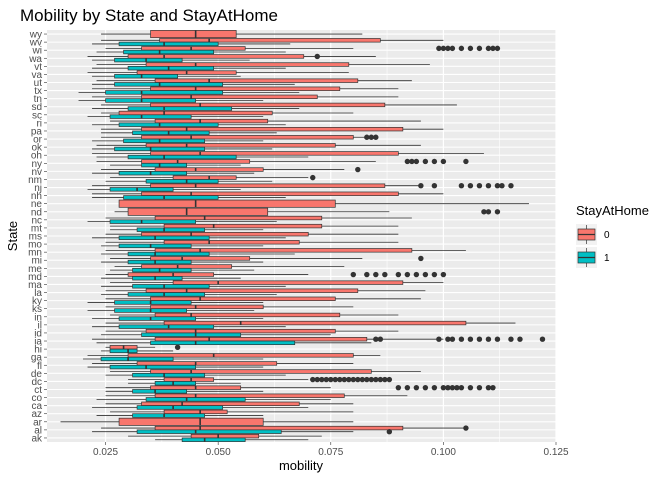 Image resolution: width=672 pixels, height=480 pixels. What do you see at coordinates (35, 43) in the screenshot?
I see `y-tick-label: wv` at bounding box center [35, 43].